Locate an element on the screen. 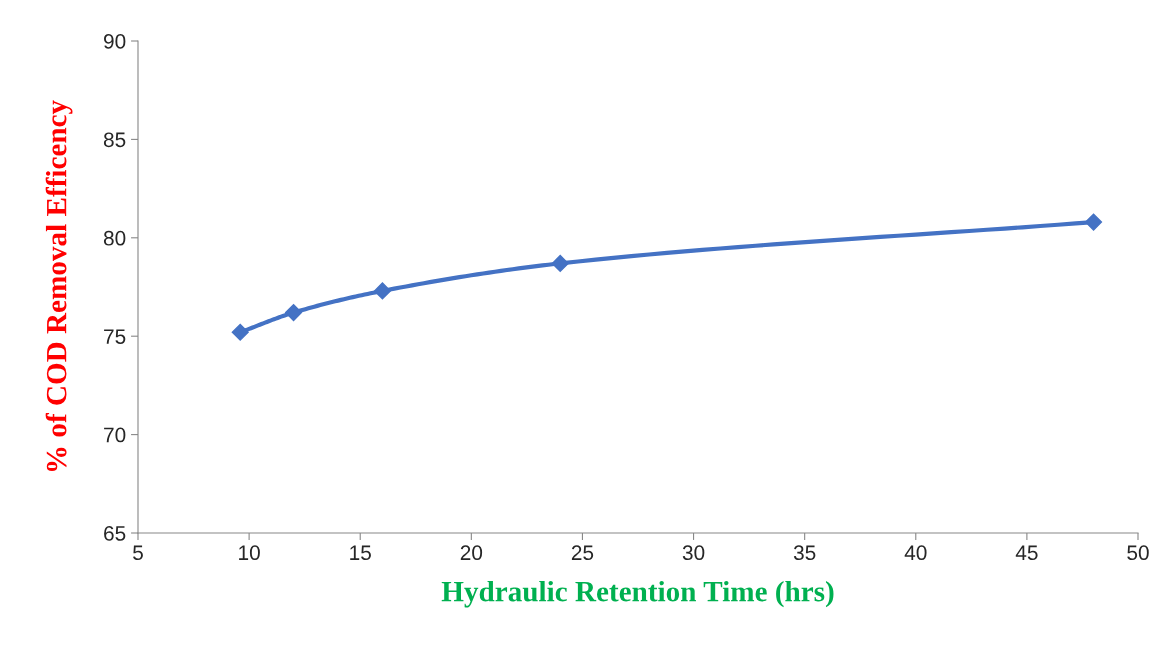  y-tick-label: 65 is located at coordinates (115, 533).